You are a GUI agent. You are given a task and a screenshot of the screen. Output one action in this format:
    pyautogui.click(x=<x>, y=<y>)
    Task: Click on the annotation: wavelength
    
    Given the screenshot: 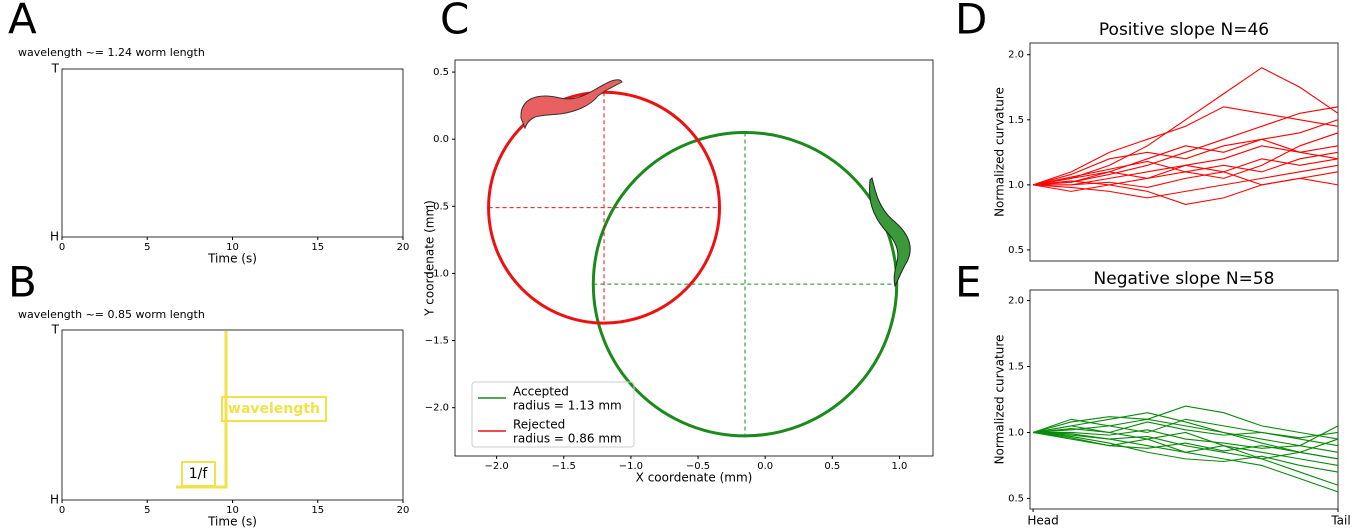 What is the action you would take?
    pyautogui.click(x=274, y=409)
    